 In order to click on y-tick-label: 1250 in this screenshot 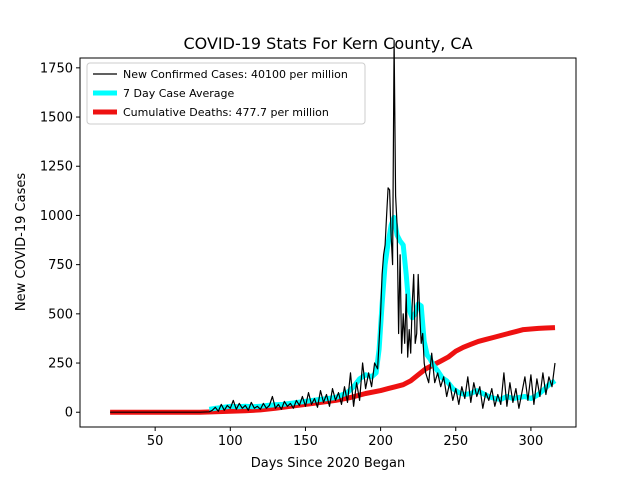, I will do `click(56, 167)`.